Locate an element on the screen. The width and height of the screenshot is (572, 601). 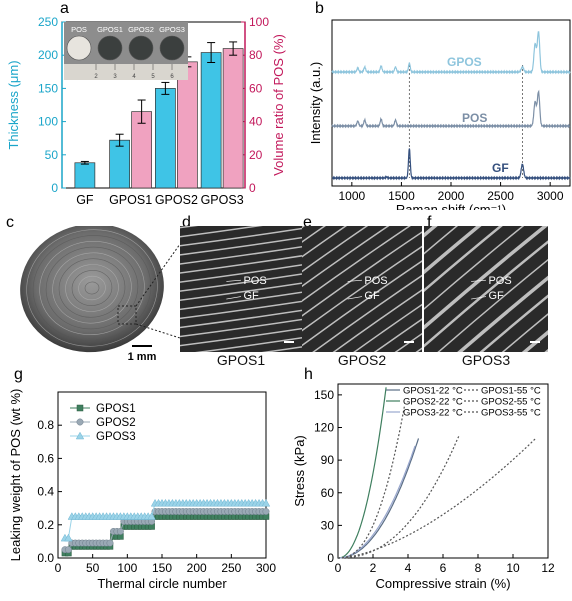
sem-image-gpos3: POS GF is located at coordinates (486, 289).